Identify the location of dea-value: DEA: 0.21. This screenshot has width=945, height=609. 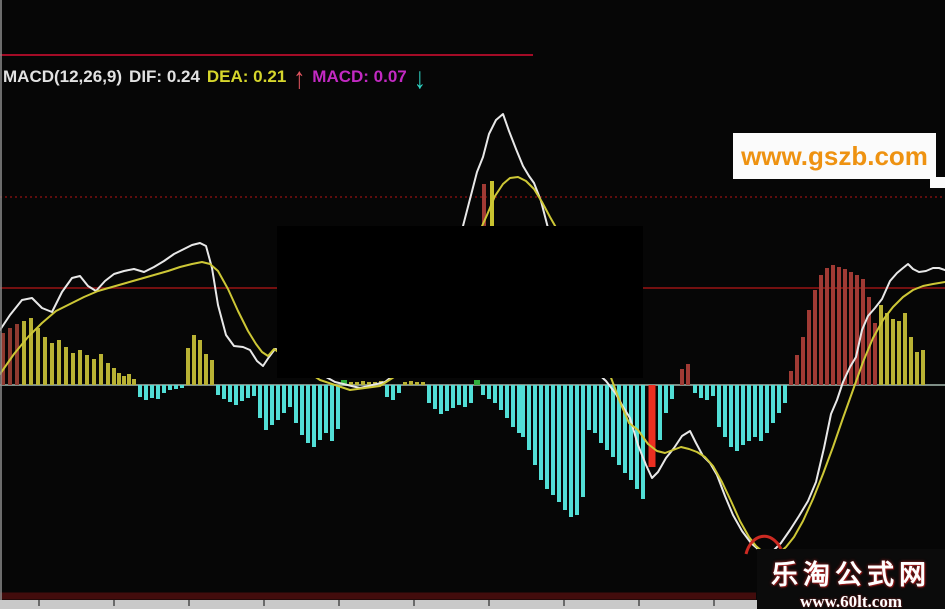
(246, 76).